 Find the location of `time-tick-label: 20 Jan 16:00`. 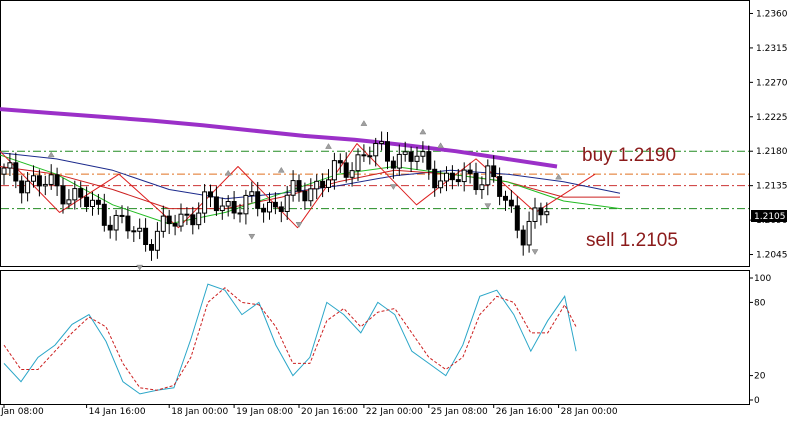

time-tick-label: 20 Jan 16:00 is located at coordinates (329, 412).